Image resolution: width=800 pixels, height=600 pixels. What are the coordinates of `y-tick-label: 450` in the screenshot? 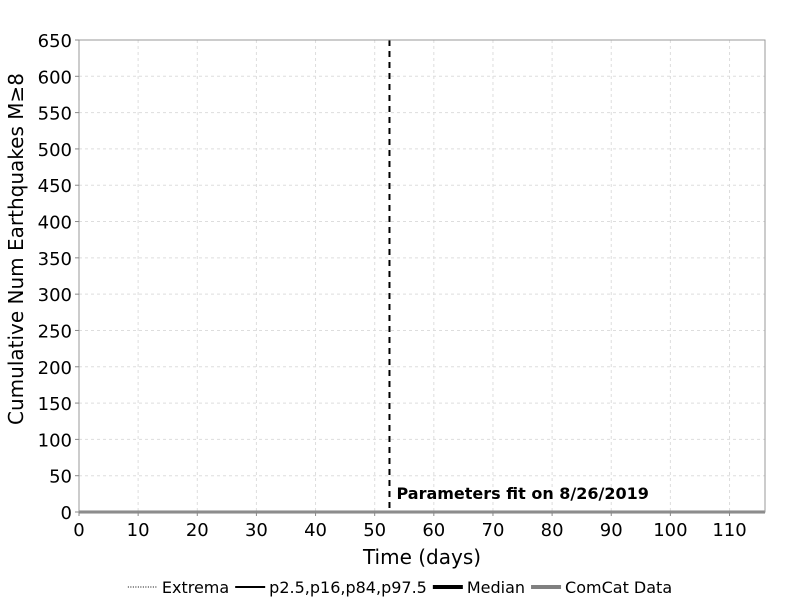 It's located at (55, 186).